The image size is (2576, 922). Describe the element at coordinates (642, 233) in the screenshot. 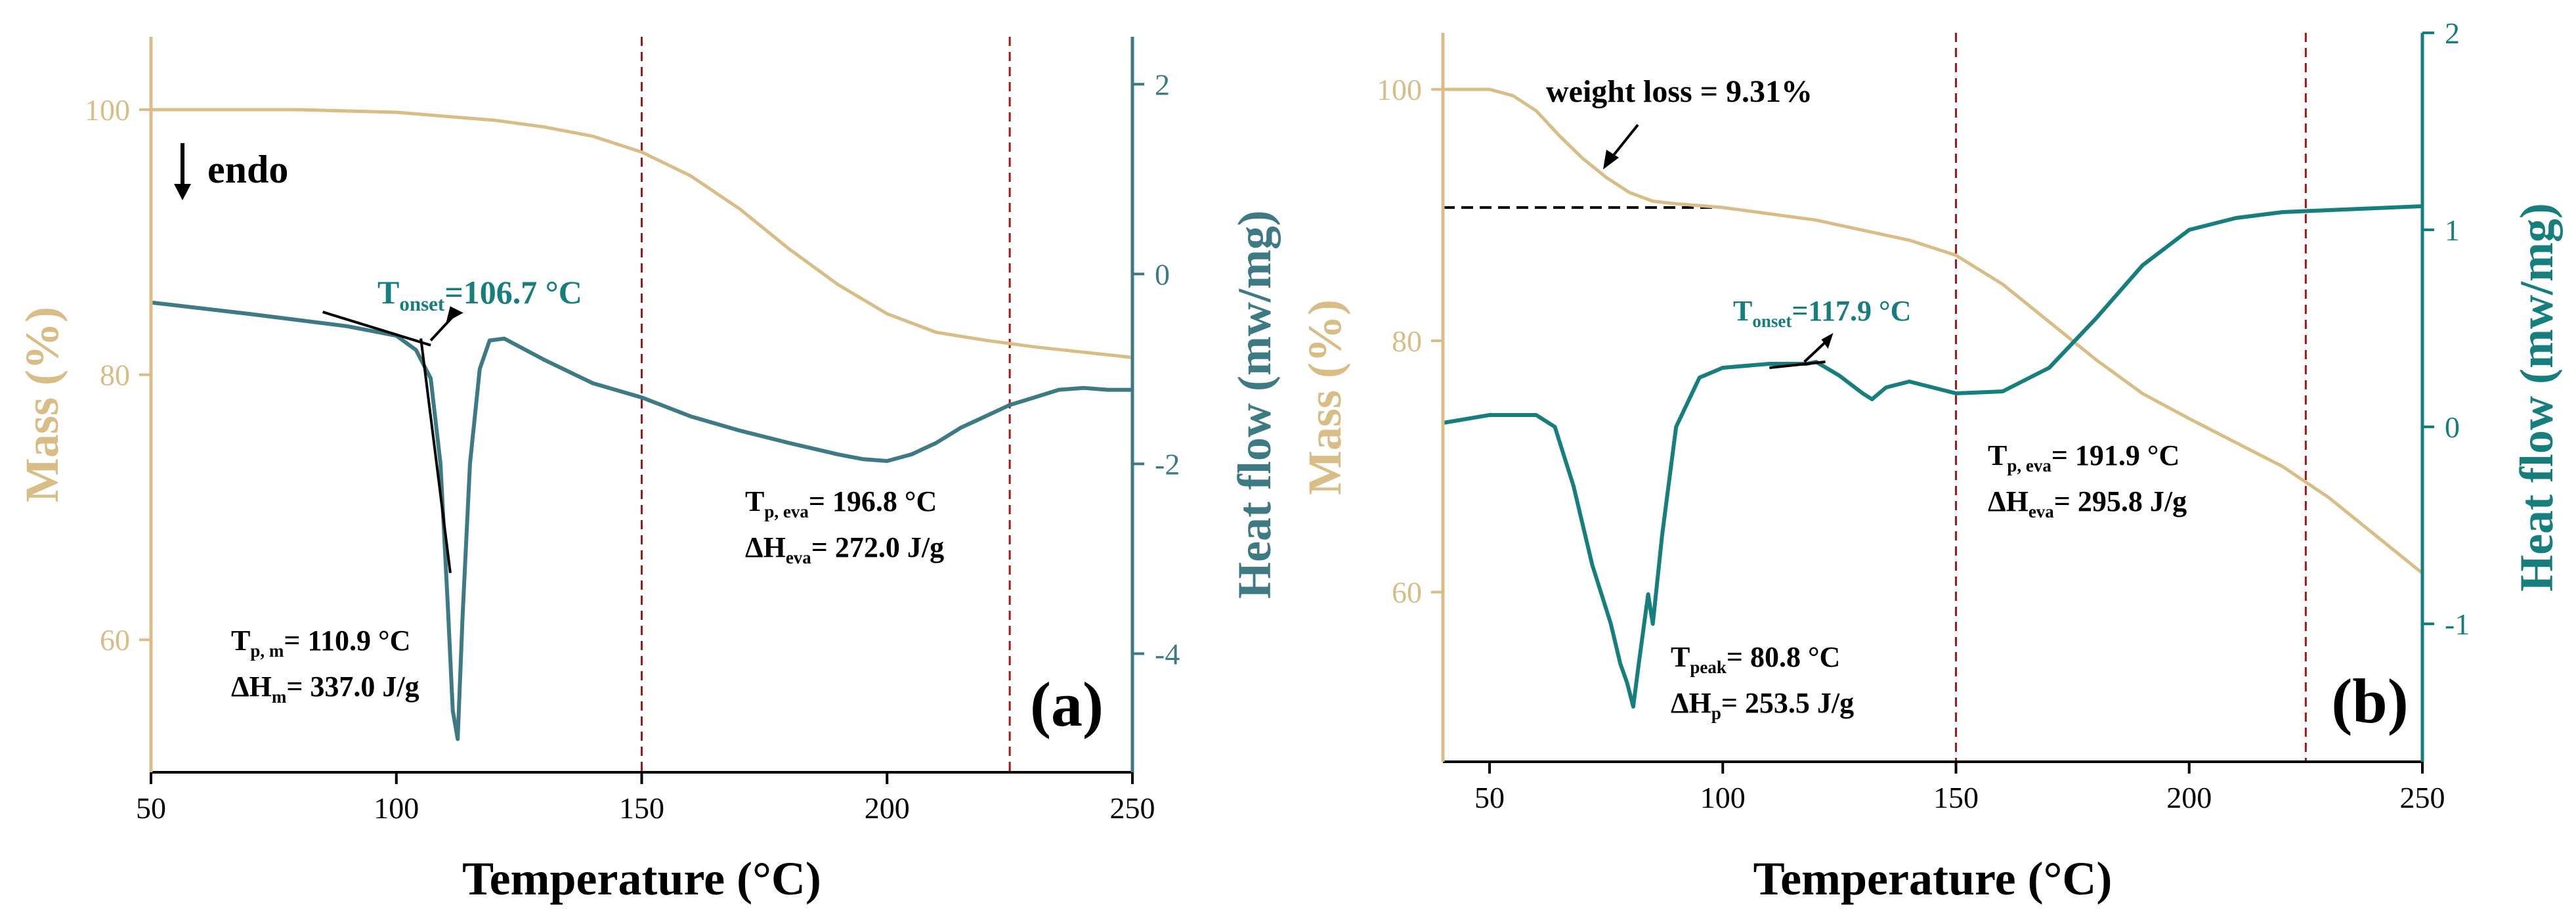

I see `mass-series-line` at that location.